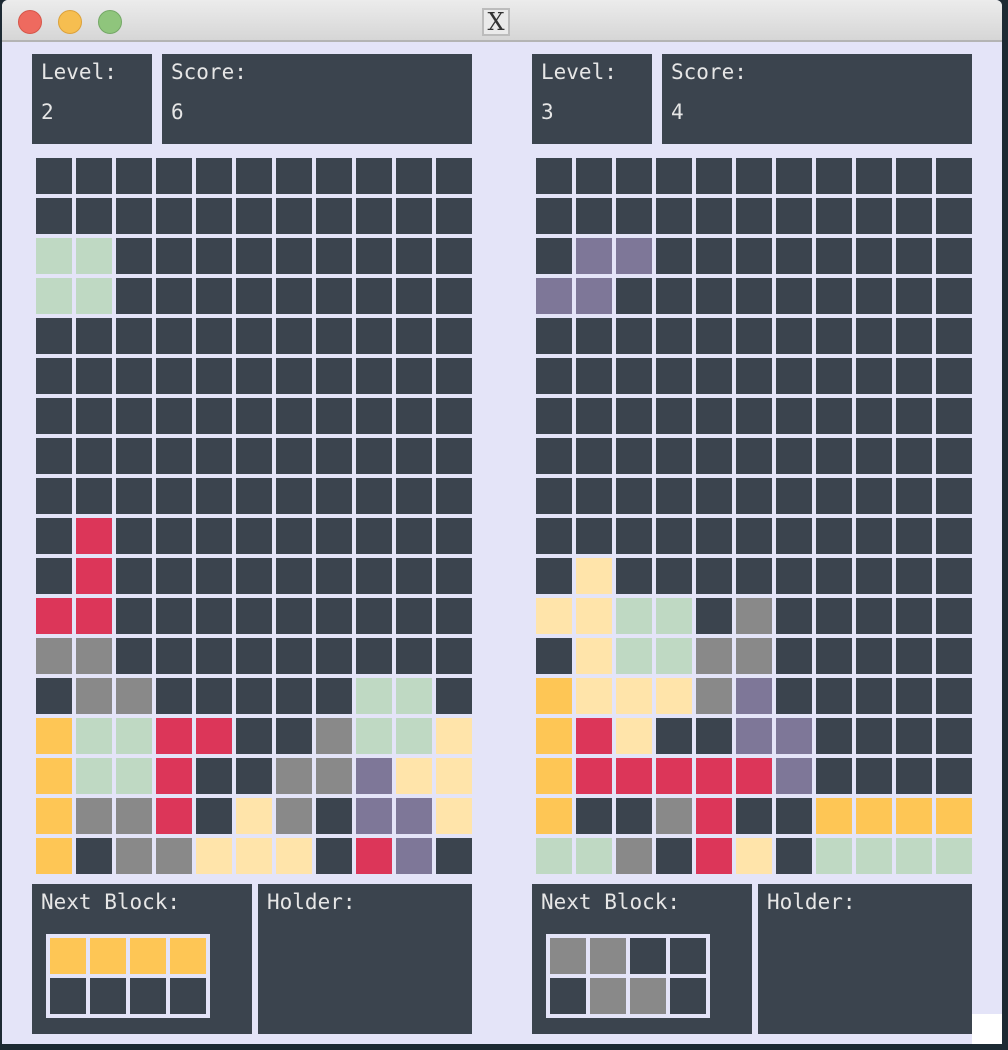 Image resolution: width=1008 pixels, height=1050 pixels. Describe the element at coordinates (111, 902) in the screenshot. I see `p1-next-block-label: Next Block:` at that location.